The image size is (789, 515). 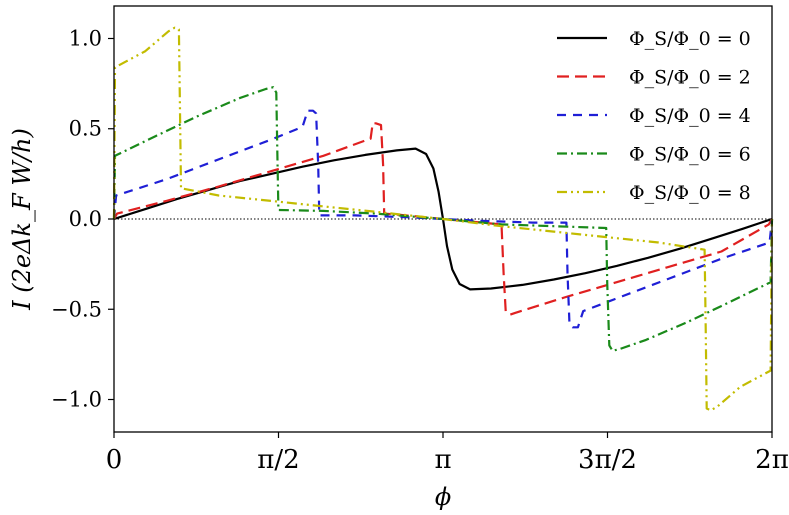 I want to click on legend-label-4: Φ_S/Φ_0 = 8, so click(x=690, y=193).